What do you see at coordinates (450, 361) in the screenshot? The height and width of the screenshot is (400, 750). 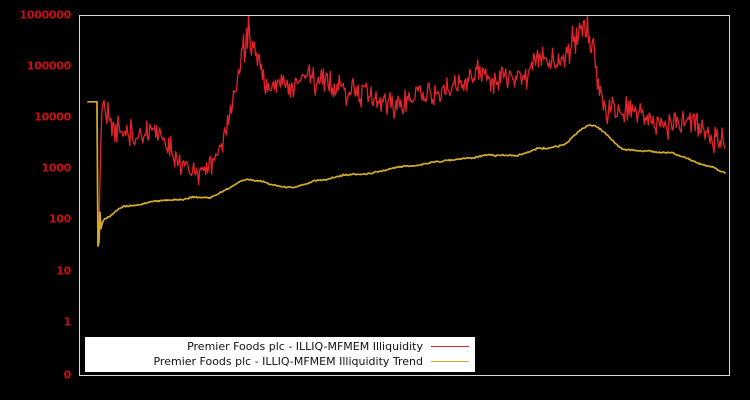 I see `legend-swatch-illiquidity-trend` at bounding box center [450, 361].